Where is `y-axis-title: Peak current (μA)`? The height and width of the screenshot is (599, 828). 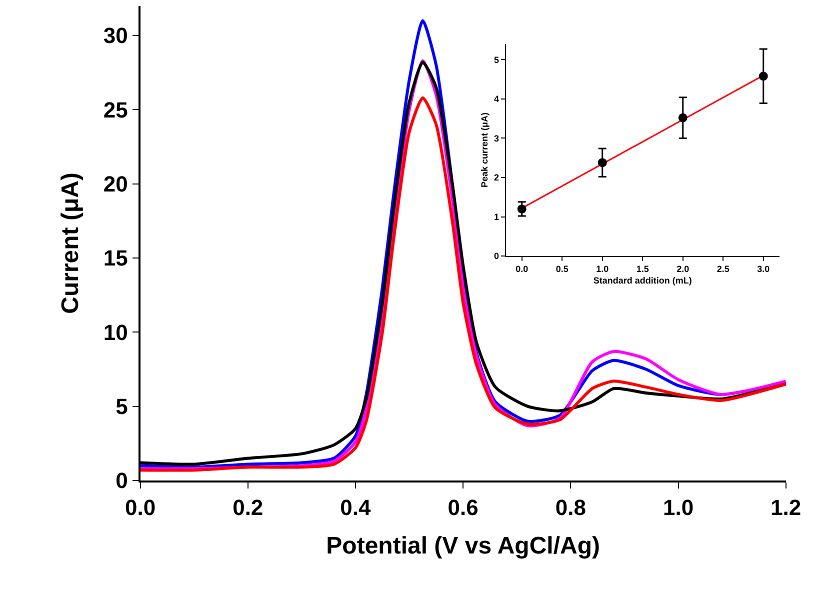
y-axis-title: Peak current (μA) is located at coordinates (484, 150).